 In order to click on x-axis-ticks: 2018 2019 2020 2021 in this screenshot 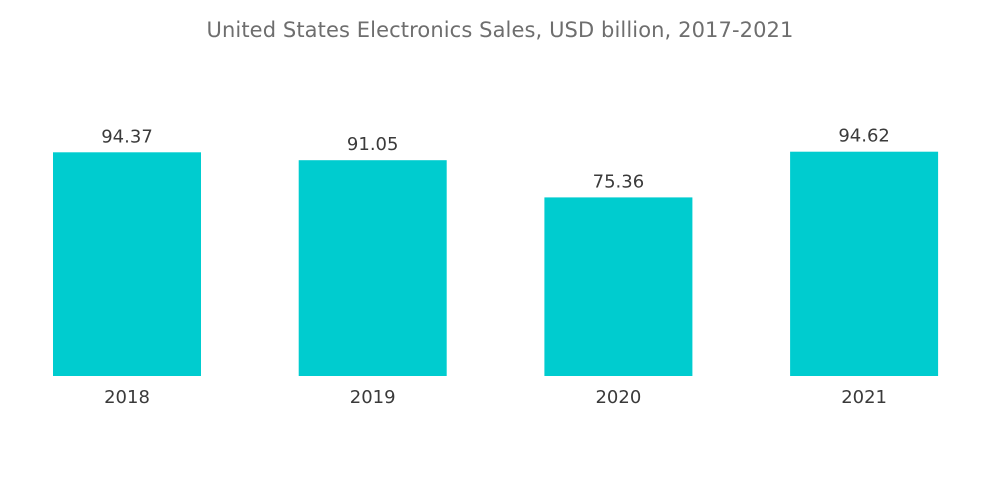, I will do `click(495, 397)`.